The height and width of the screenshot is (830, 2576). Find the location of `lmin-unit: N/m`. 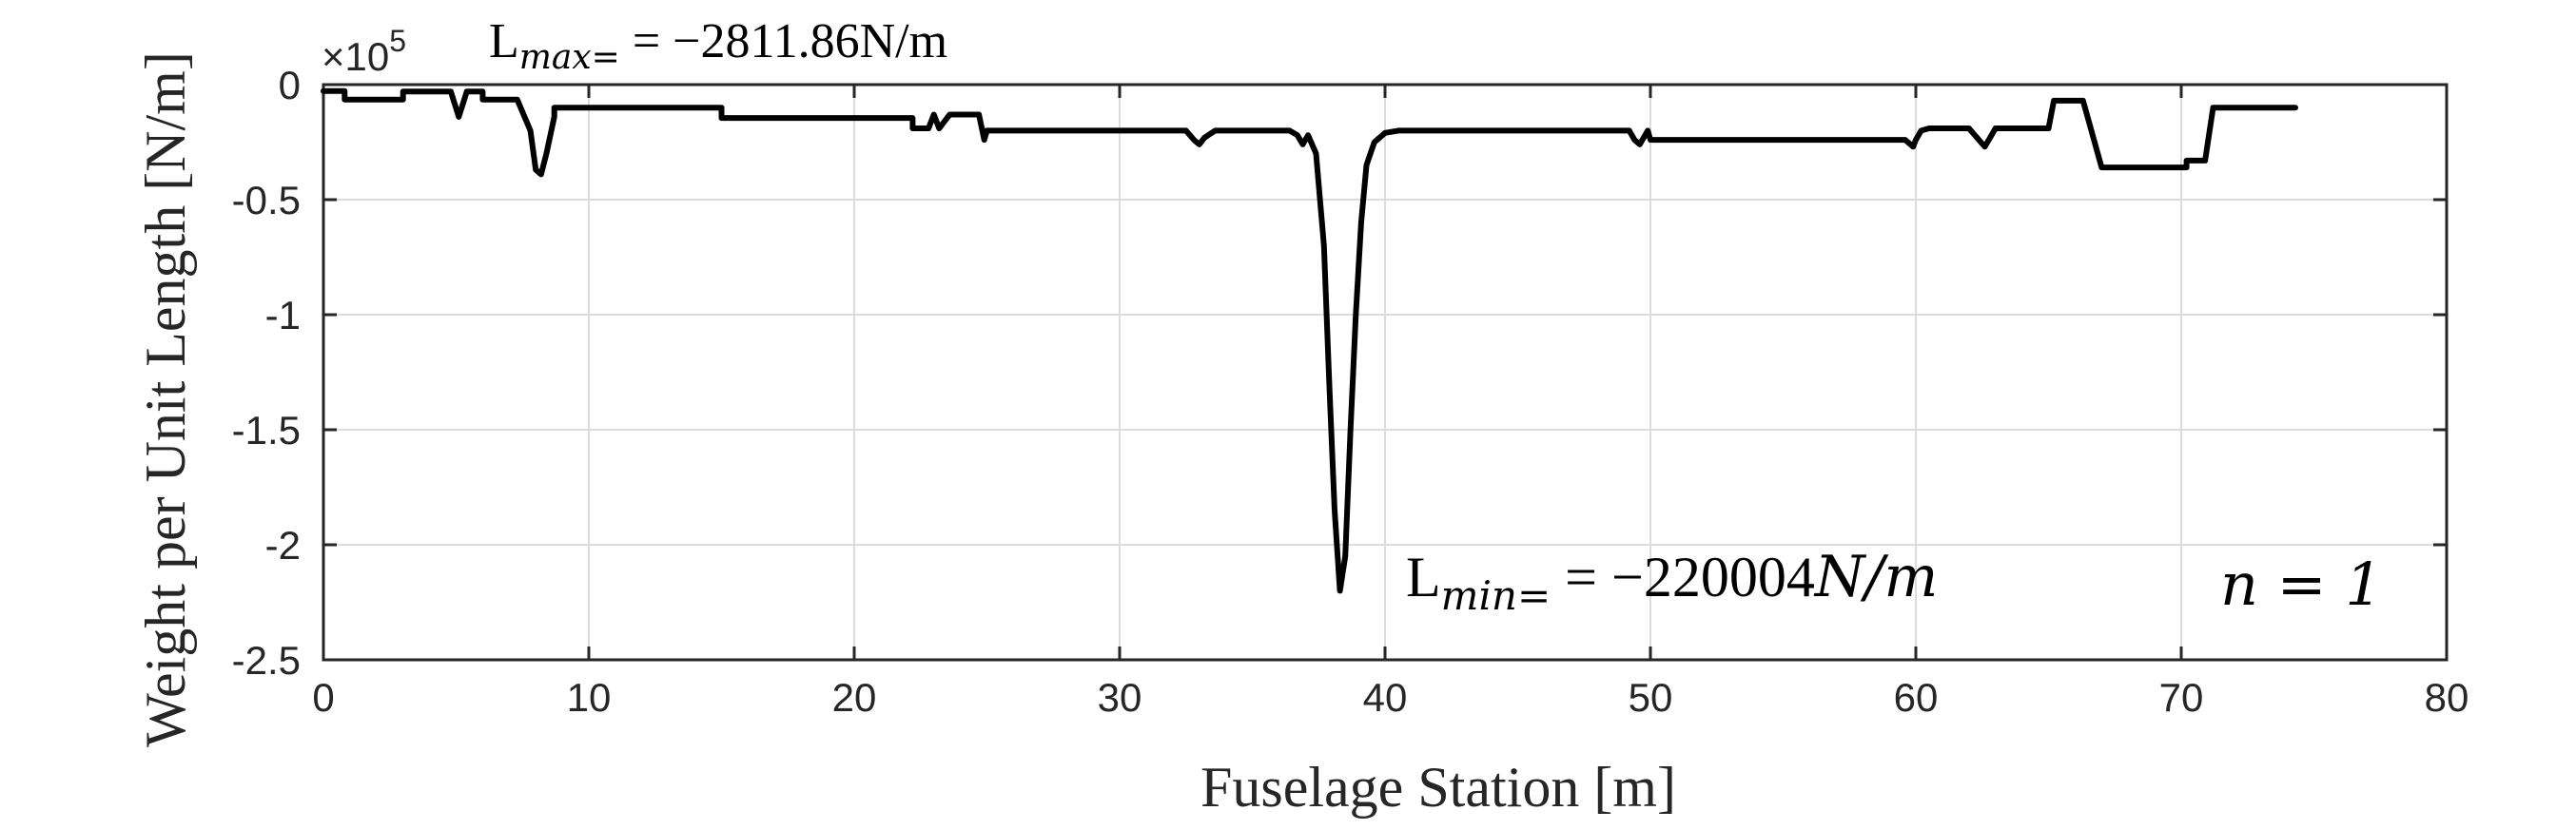

lmin-unit: N/m is located at coordinates (1876, 577).